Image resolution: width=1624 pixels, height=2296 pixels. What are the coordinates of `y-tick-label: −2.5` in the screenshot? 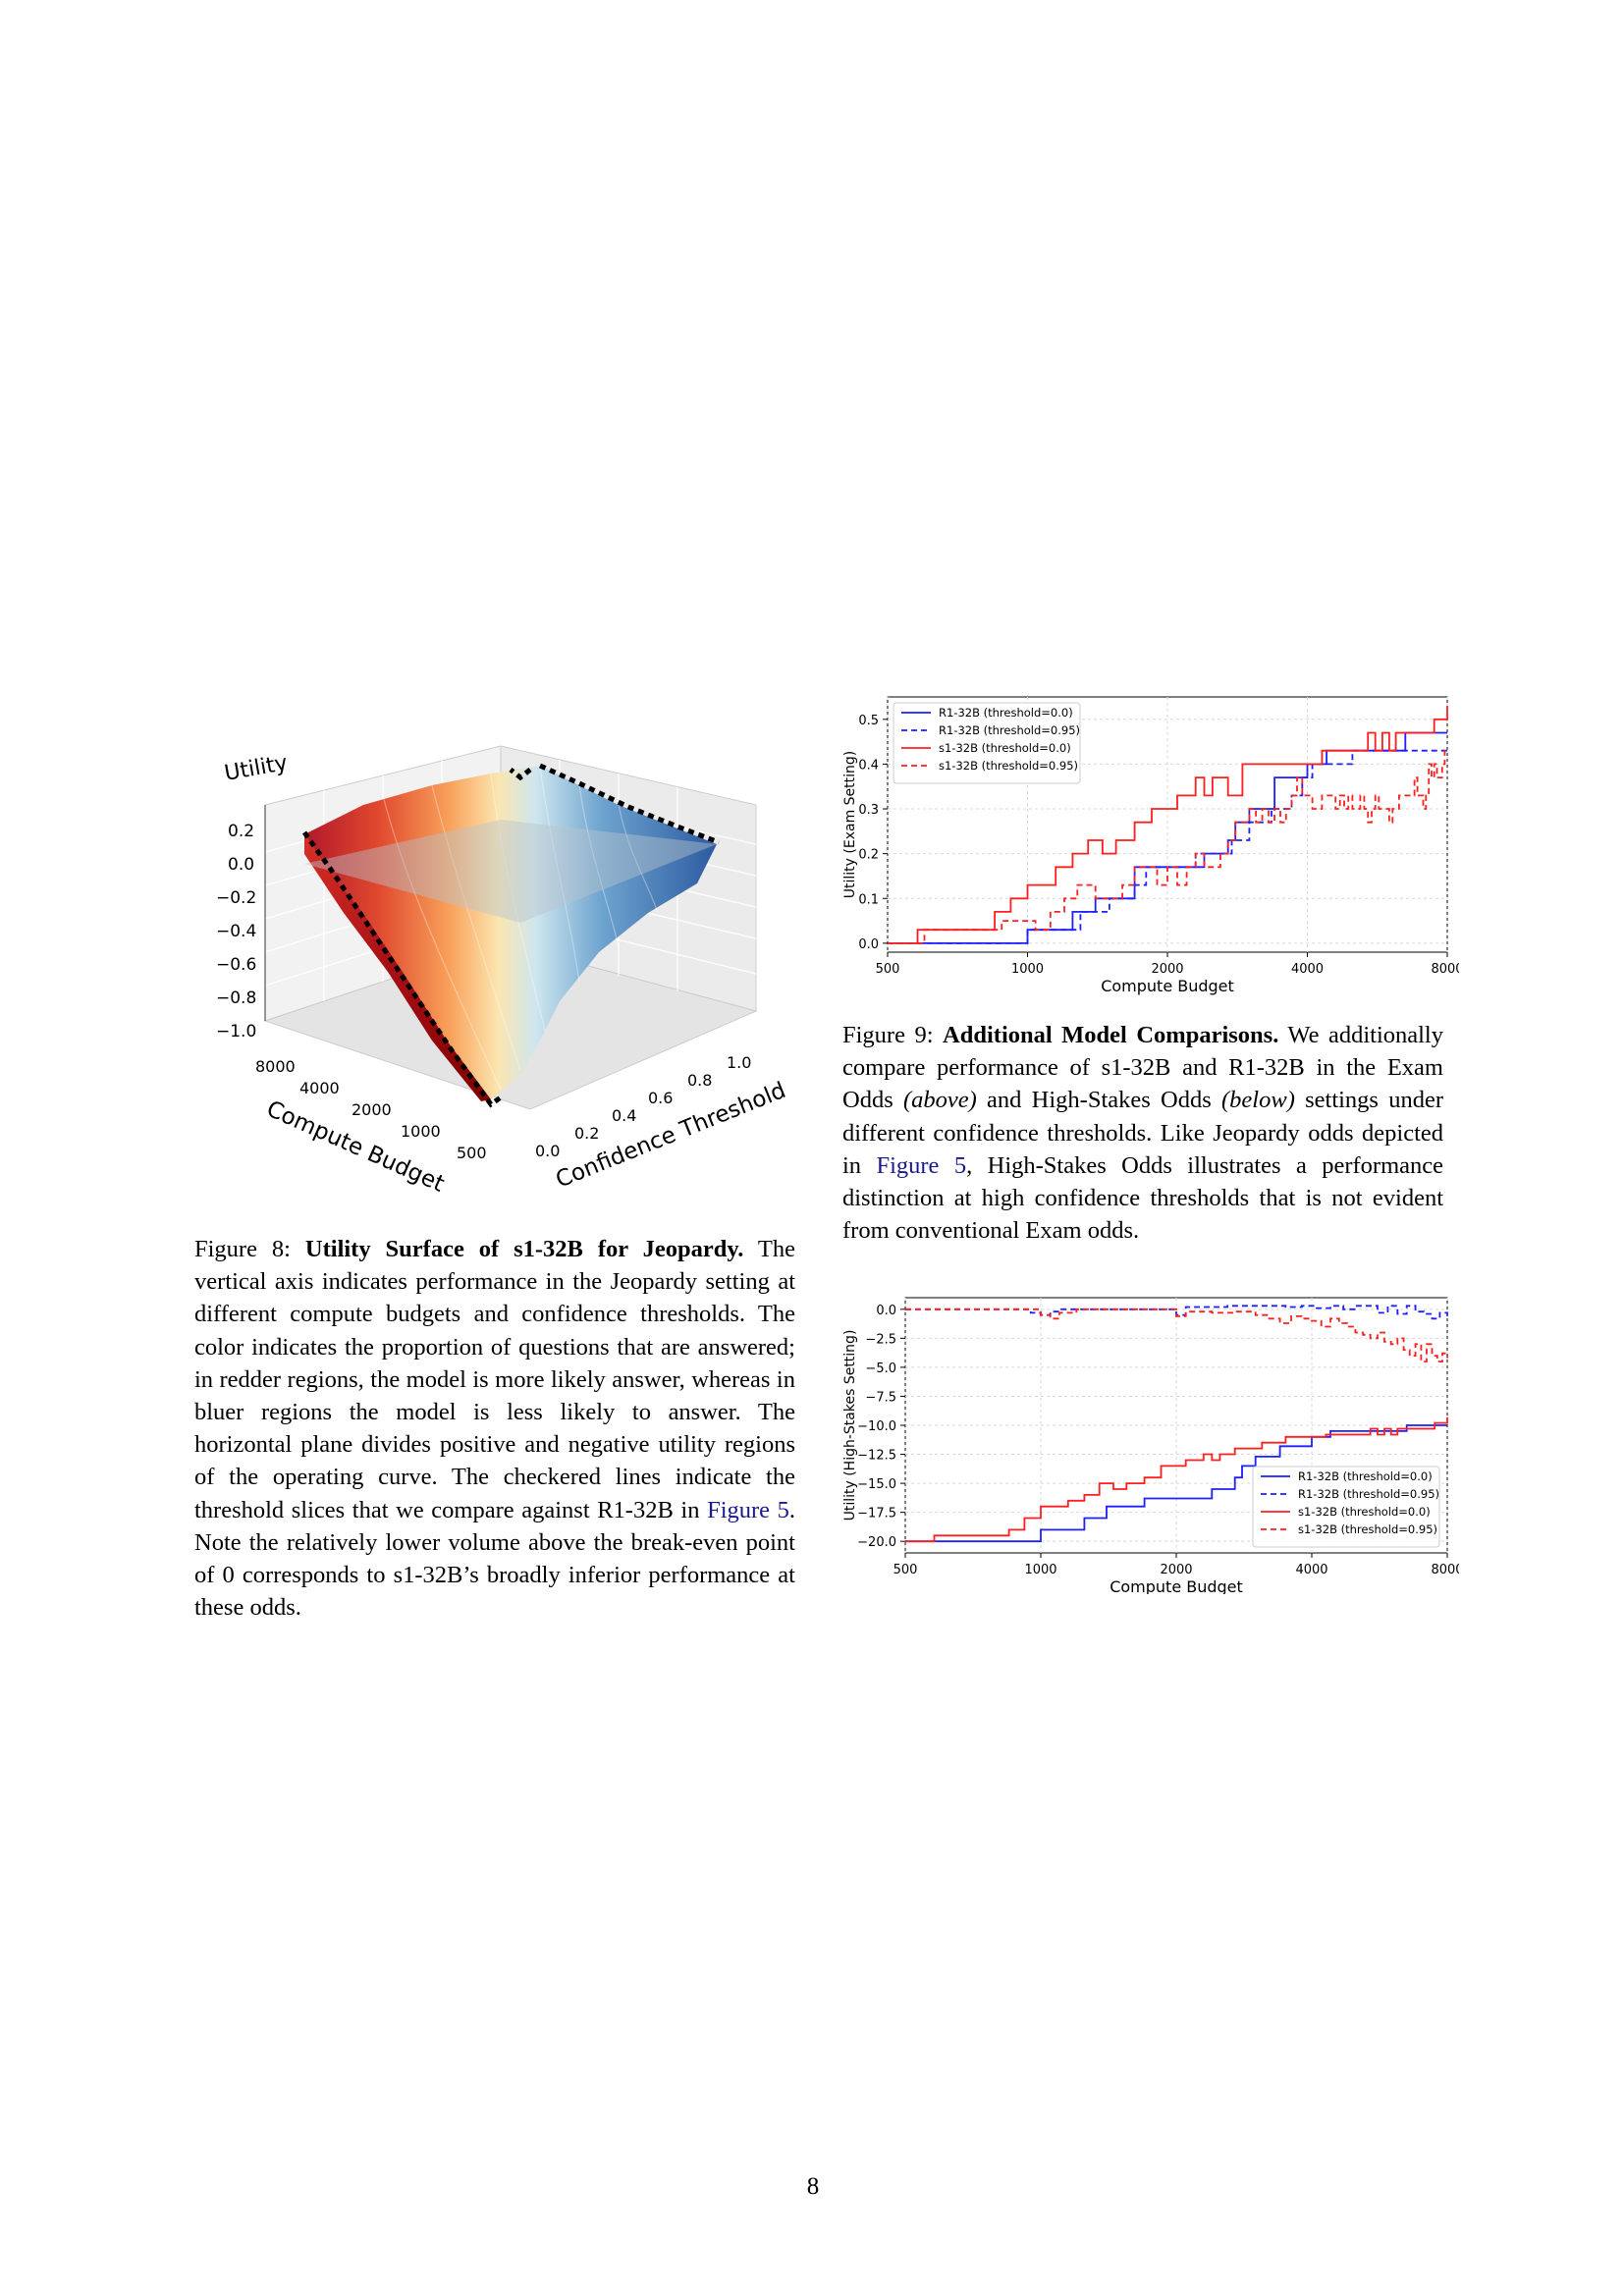 It's located at (880, 1339).